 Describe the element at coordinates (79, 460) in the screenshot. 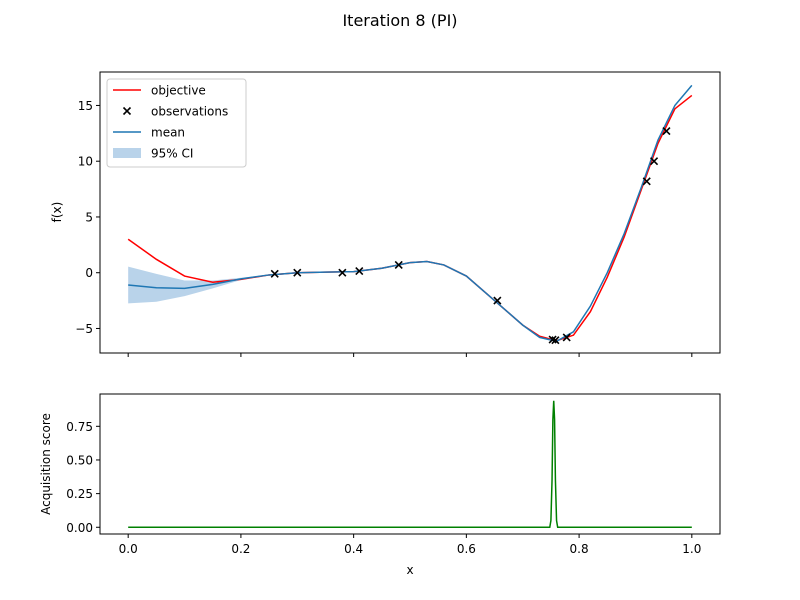

I see `bottom-y-tick-label: 0.50` at that location.